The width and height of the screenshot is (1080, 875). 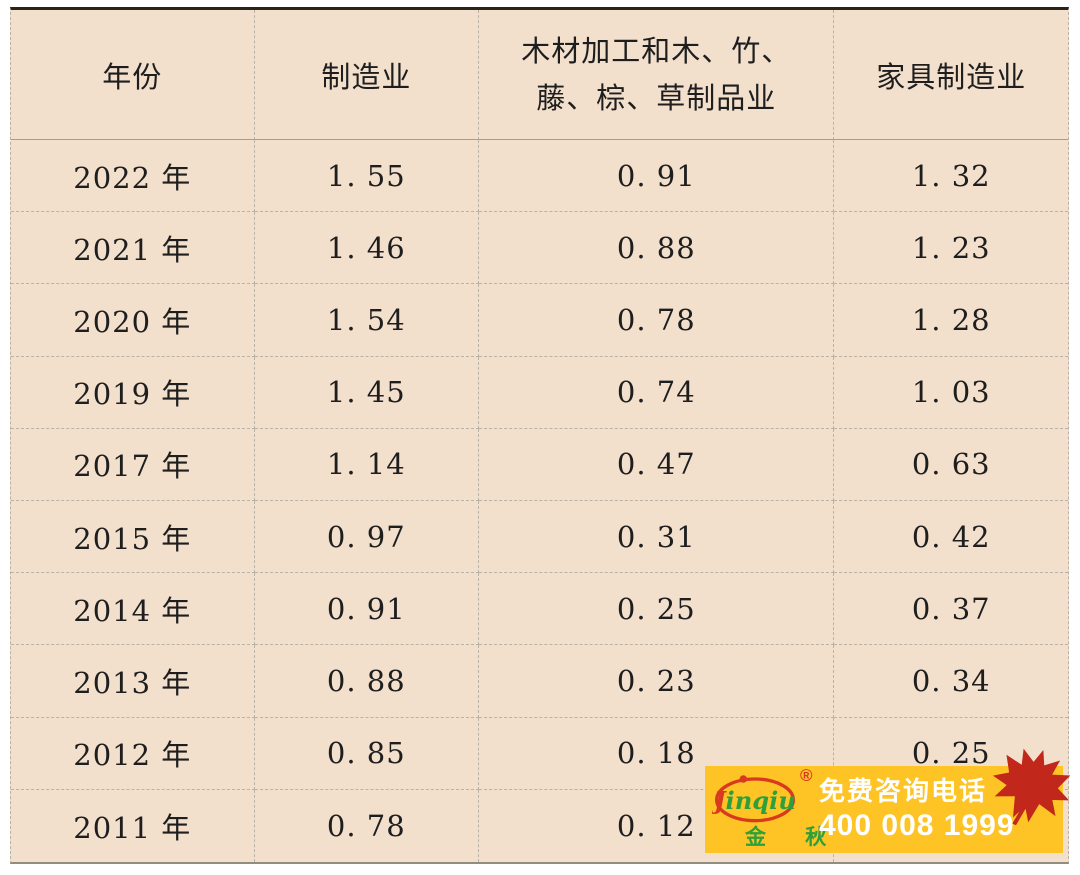 What do you see at coordinates (367, 537) in the screenshot?
I see `value-cell: 0. 97` at bounding box center [367, 537].